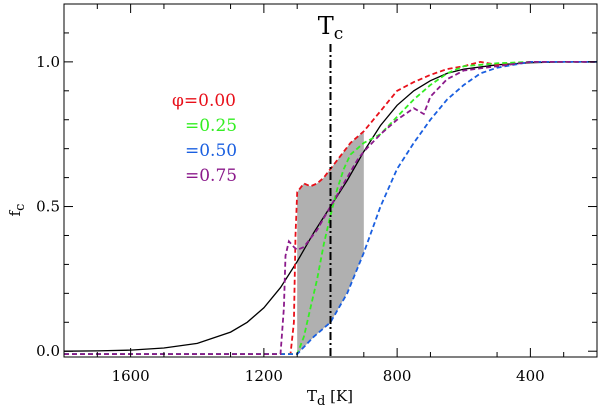  I want to click on legend-entry-phi-0.25: =0.25, so click(211, 126).